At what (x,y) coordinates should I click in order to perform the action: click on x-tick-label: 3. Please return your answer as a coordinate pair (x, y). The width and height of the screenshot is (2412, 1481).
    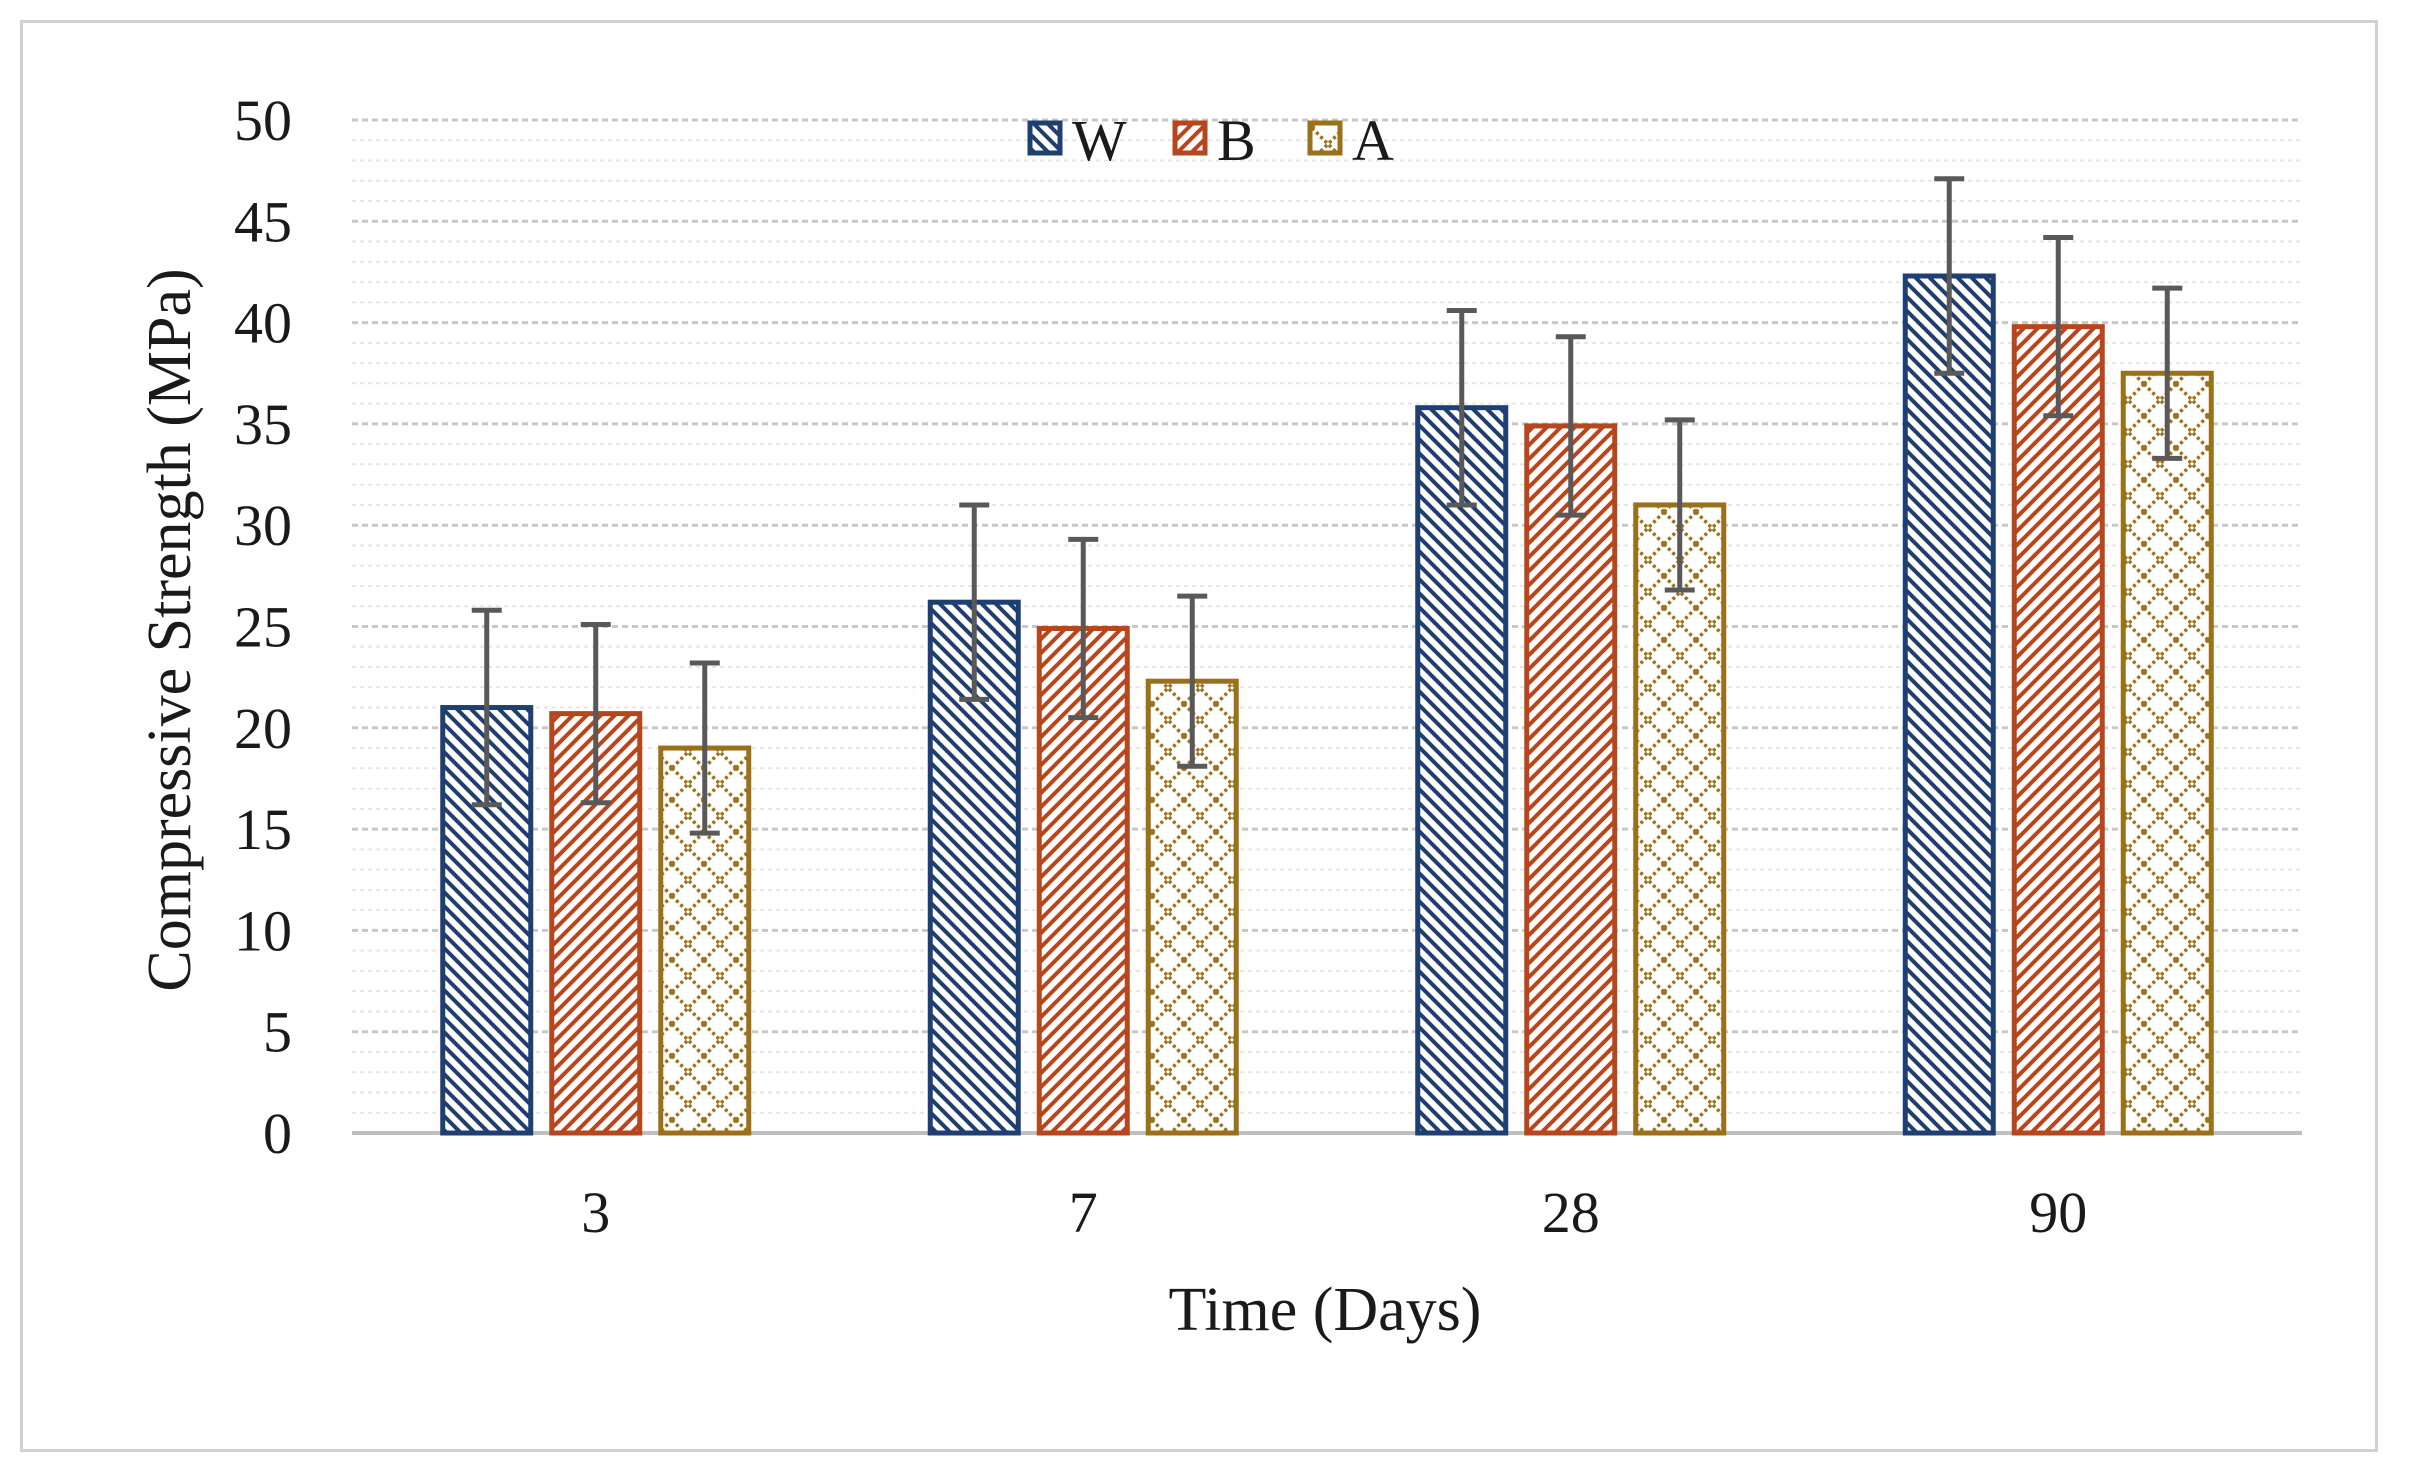
    Looking at the image, I should click on (595, 1212).